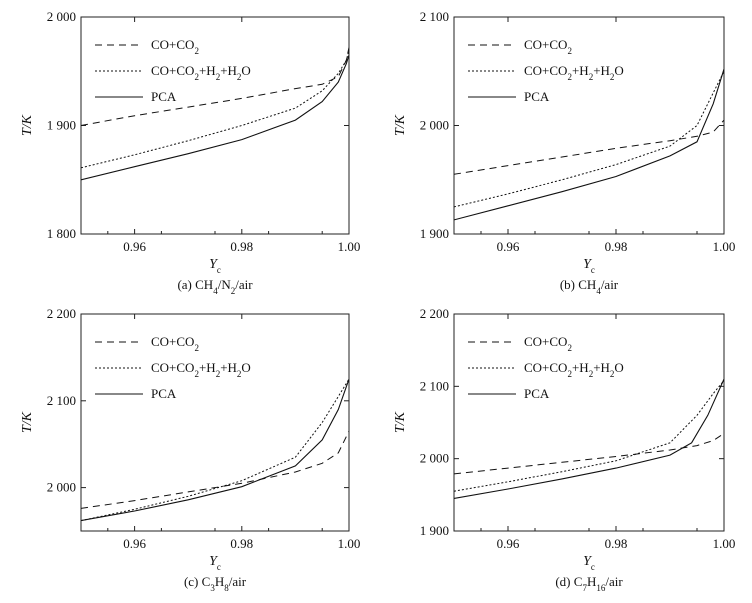  What do you see at coordinates (589, 286) in the screenshot?
I see `panel-caption: (b) CH4/air` at bounding box center [589, 286].